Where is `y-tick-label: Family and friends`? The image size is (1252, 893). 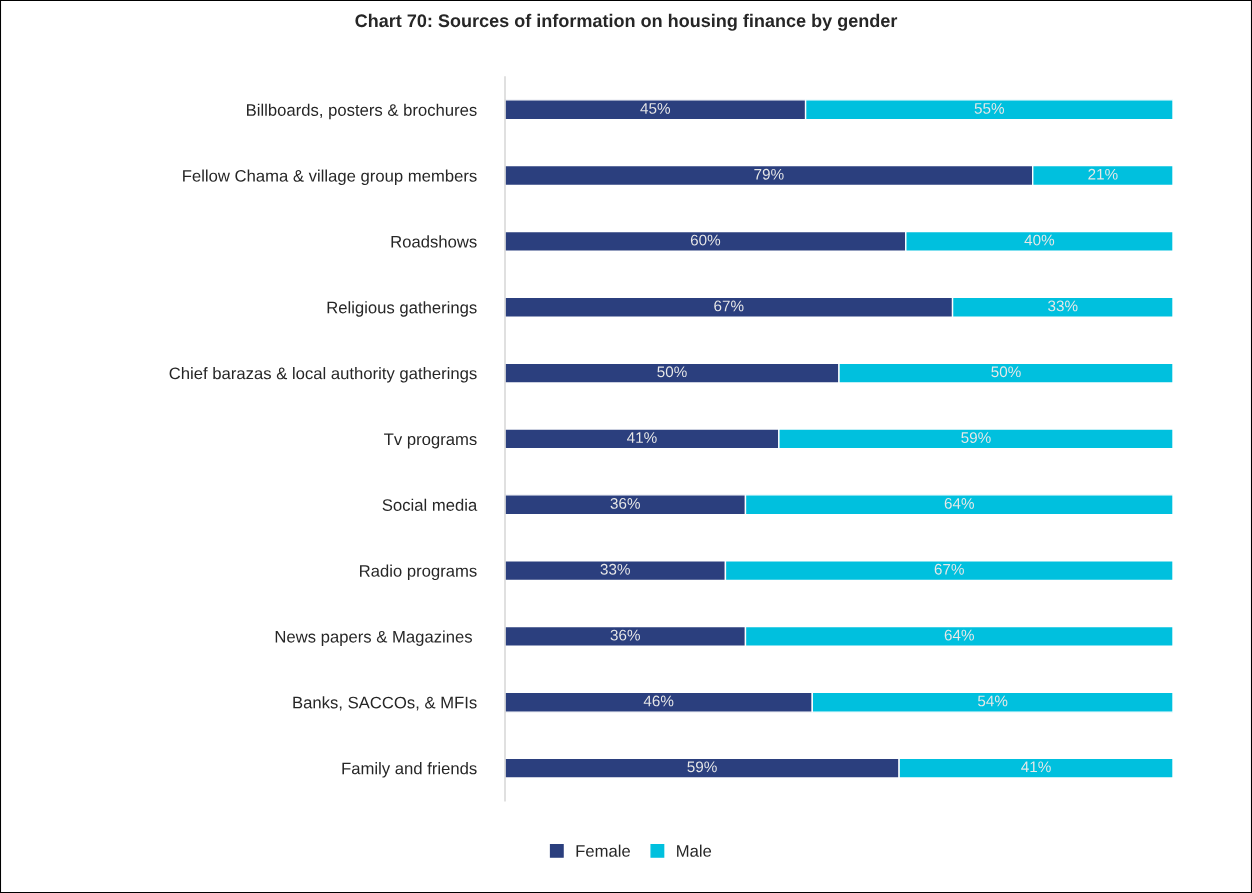 y-tick-label: Family and friends is located at coordinates (409, 770).